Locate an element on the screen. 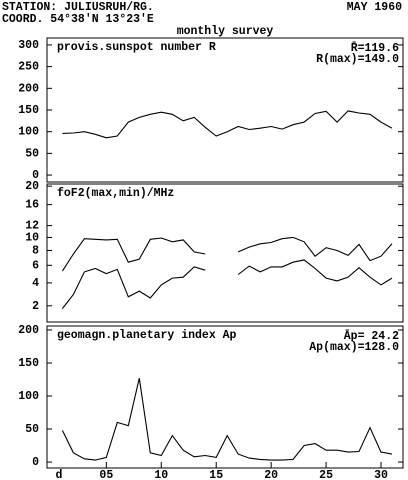 The width and height of the screenshot is (408, 480). panel-title: geomagn.planetary index Ap is located at coordinates (147, 335).